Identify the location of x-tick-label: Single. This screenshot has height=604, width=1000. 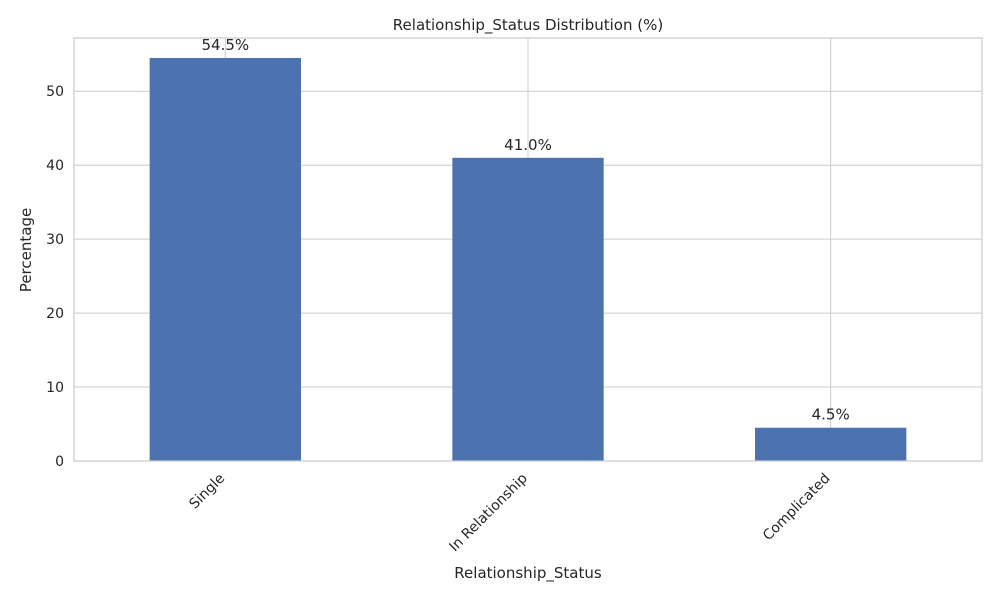
(207, 492).